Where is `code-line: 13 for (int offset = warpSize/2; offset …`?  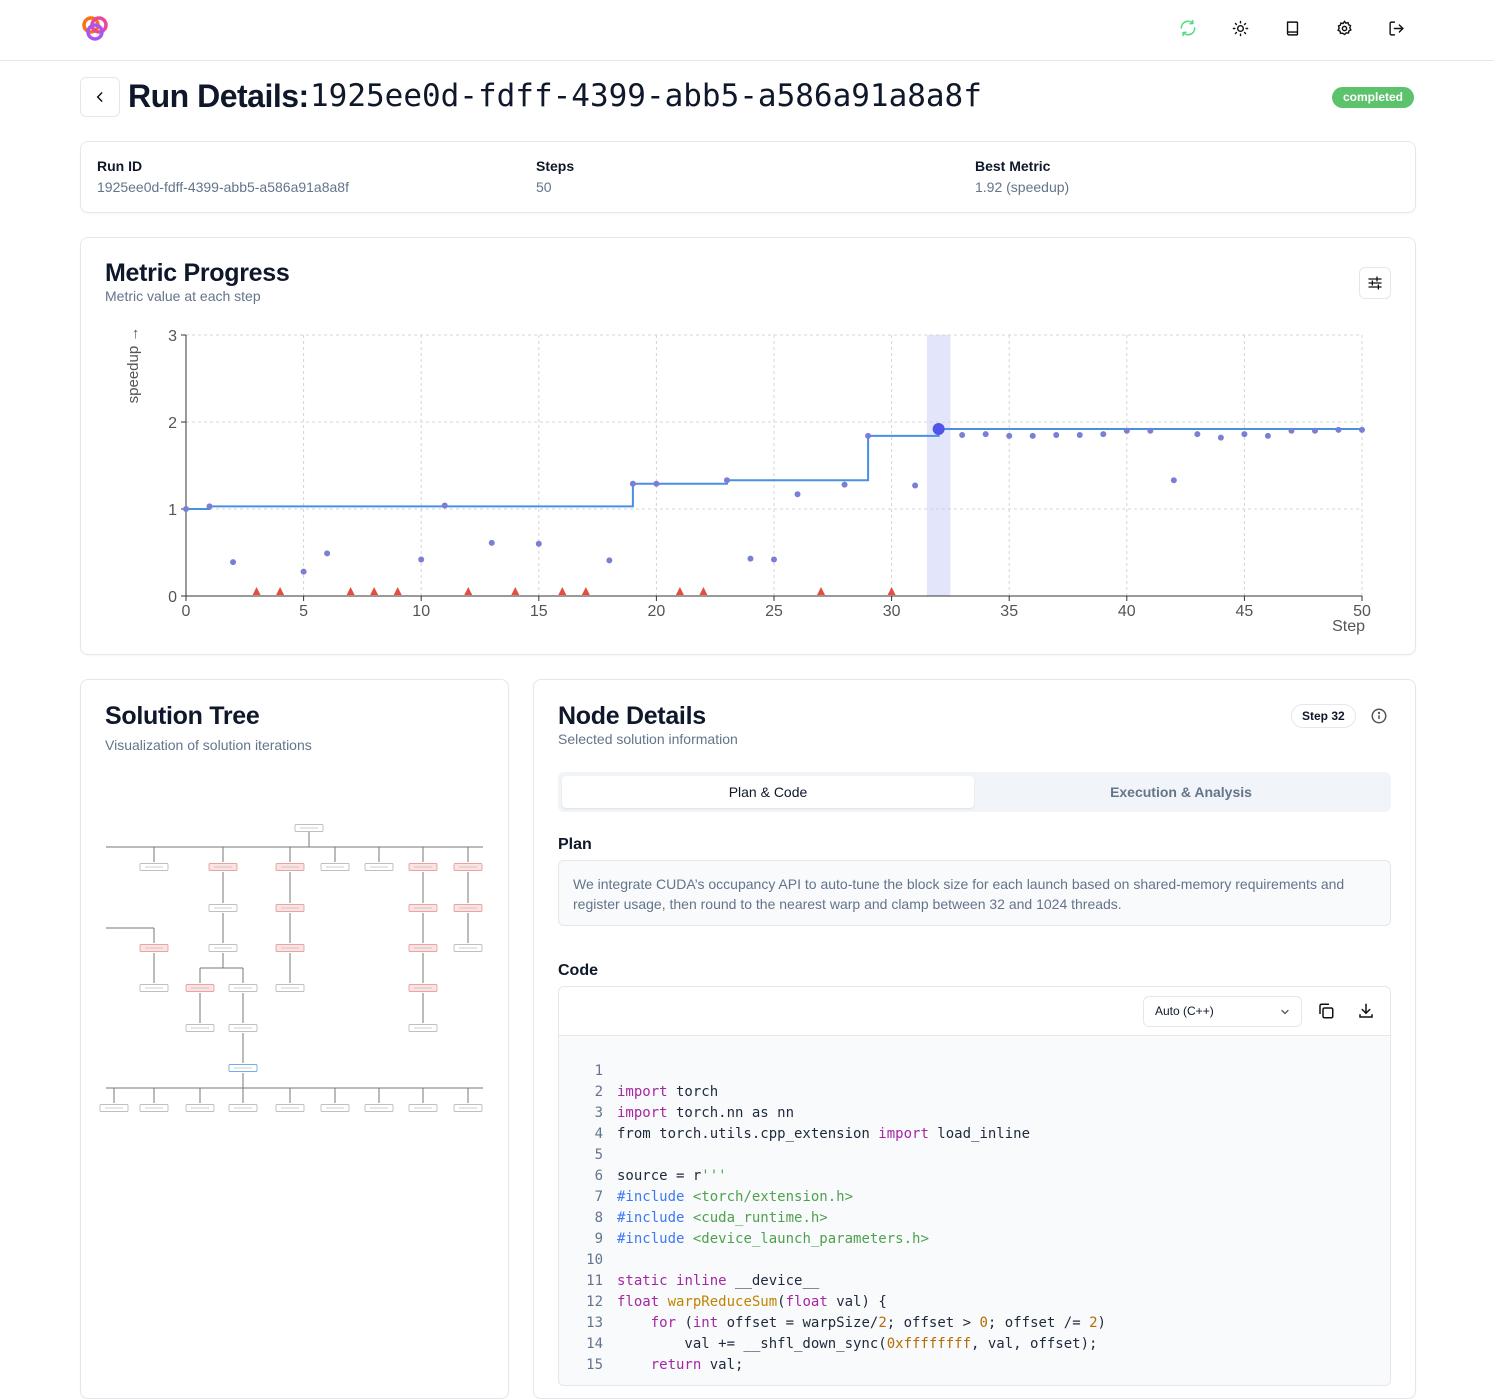 code-line: 13 for (int offset = warpSize/2; offset … is located at coordinates (974, 1323).